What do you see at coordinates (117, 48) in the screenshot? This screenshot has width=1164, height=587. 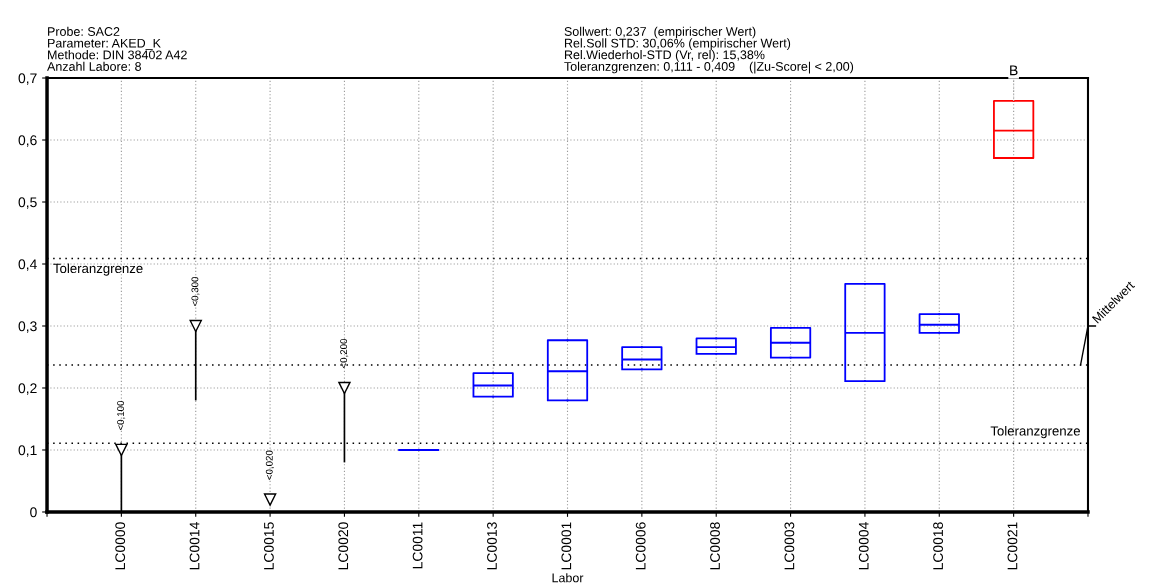 I see `chart-title: Probe: SAC2 Parameter: AKED_K Methode: DIN 38402 A42 Anzahl Labore: 8` at bounding box center [117, 48].